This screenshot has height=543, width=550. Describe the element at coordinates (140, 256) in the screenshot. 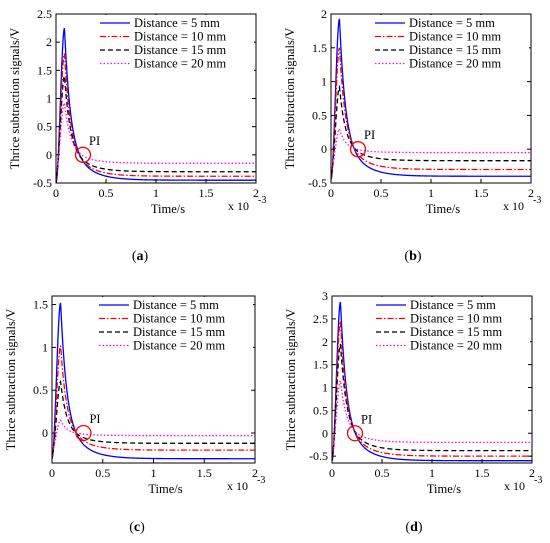

I see `panel-caption: (a)` at that location.